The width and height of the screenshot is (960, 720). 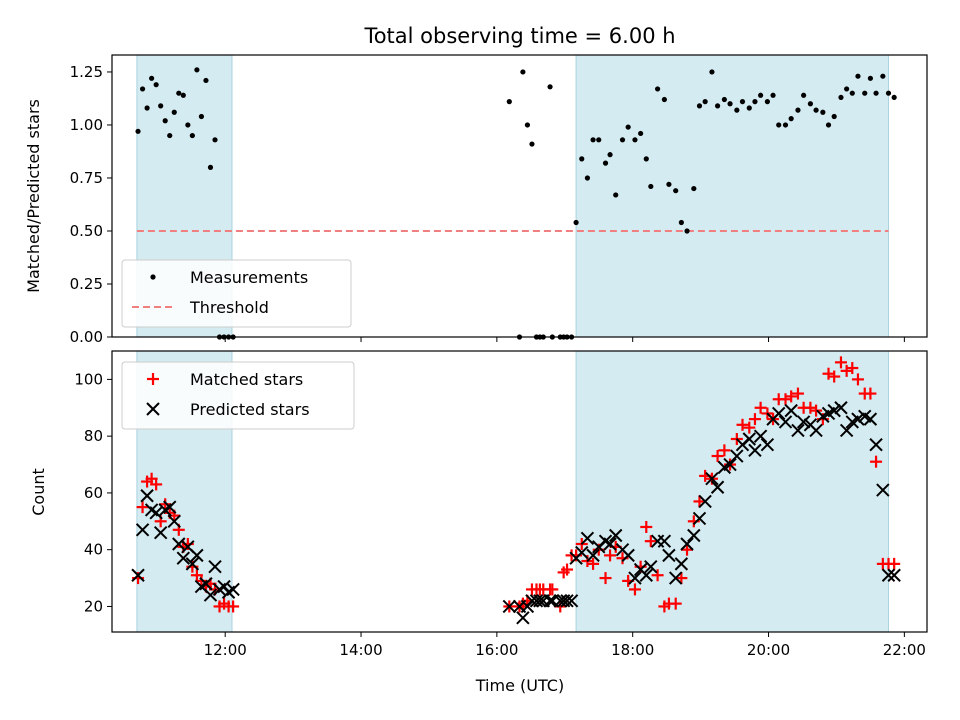 I want to click on x-tick-label: 12:00, so click(x=225, y=650).